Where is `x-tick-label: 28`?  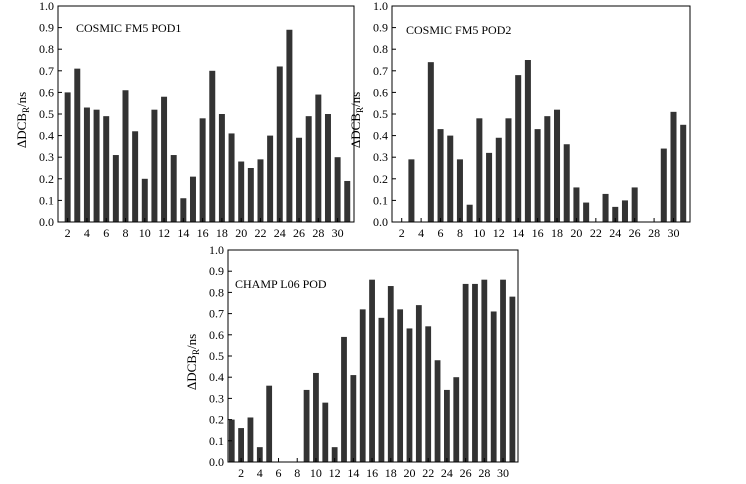 x-tick-label: 28 is located at coordinates (654, 233).